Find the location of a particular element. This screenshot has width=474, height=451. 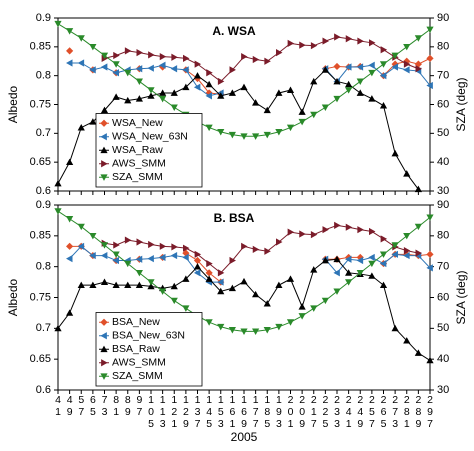

x-tick-label: 105 is located at coordinates (151, 412).